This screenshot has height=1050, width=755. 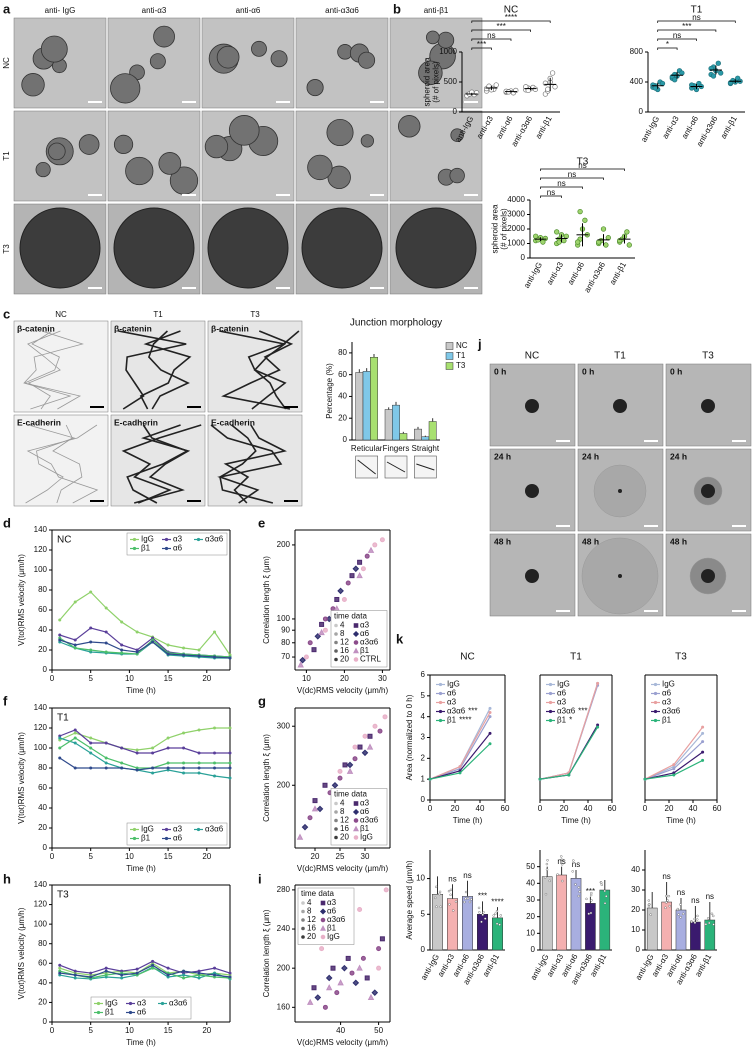 What do you see at coordinates (669, 808) in the screenshot?
I see `x-tick-label: 20` at bounding box center [669, 808].